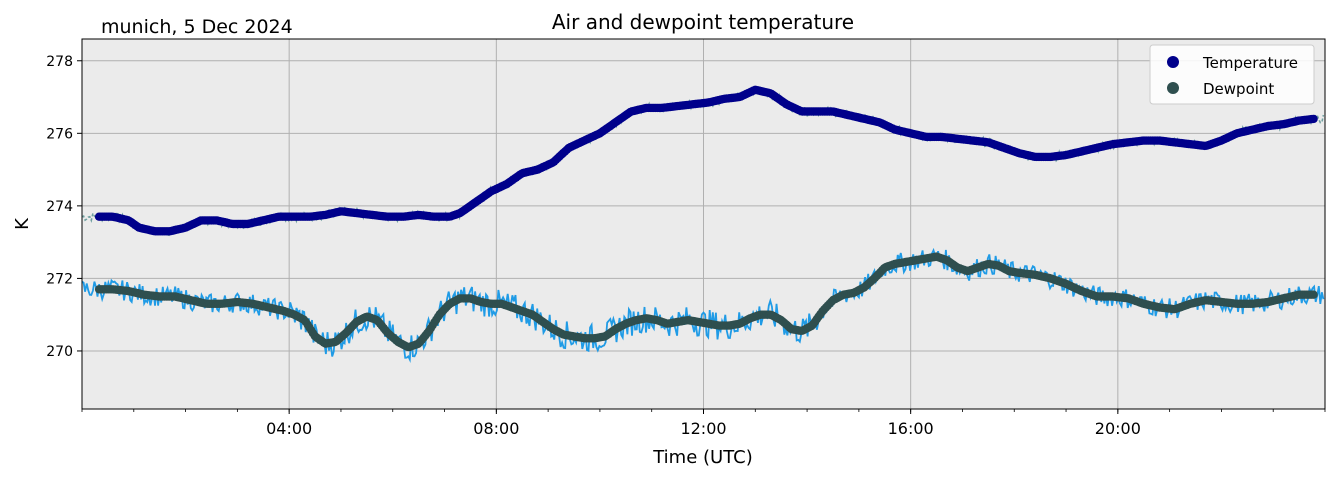 The width and height of the screenshot is (1335, 482). What do you see at coordinates (1173, 62) in the screenshot?
I see `legend-marker-temperature` at bounding box center [1173, 62].